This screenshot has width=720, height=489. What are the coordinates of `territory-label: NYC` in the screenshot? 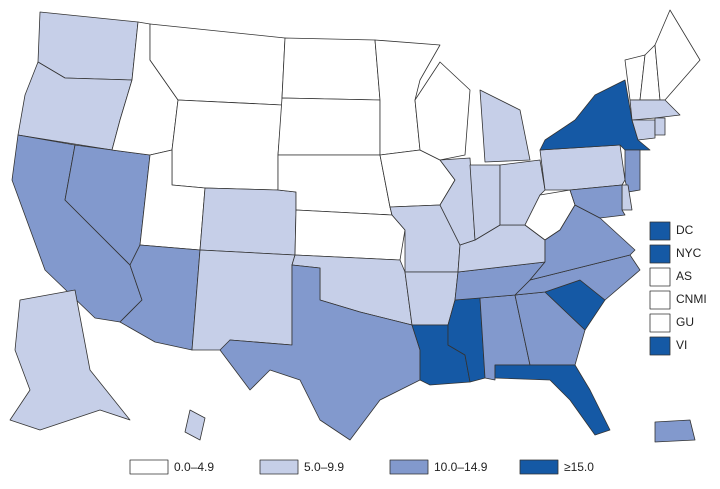 It's located at (689, 253).